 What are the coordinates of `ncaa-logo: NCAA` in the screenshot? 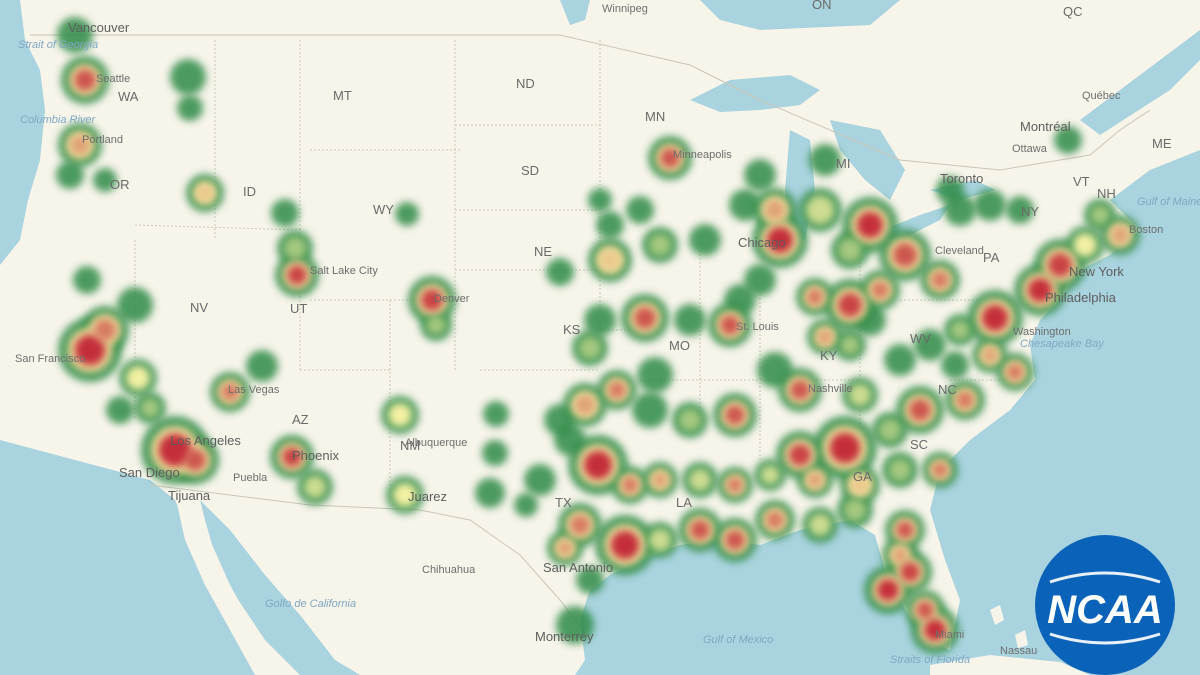 It's located at (1105, 605).